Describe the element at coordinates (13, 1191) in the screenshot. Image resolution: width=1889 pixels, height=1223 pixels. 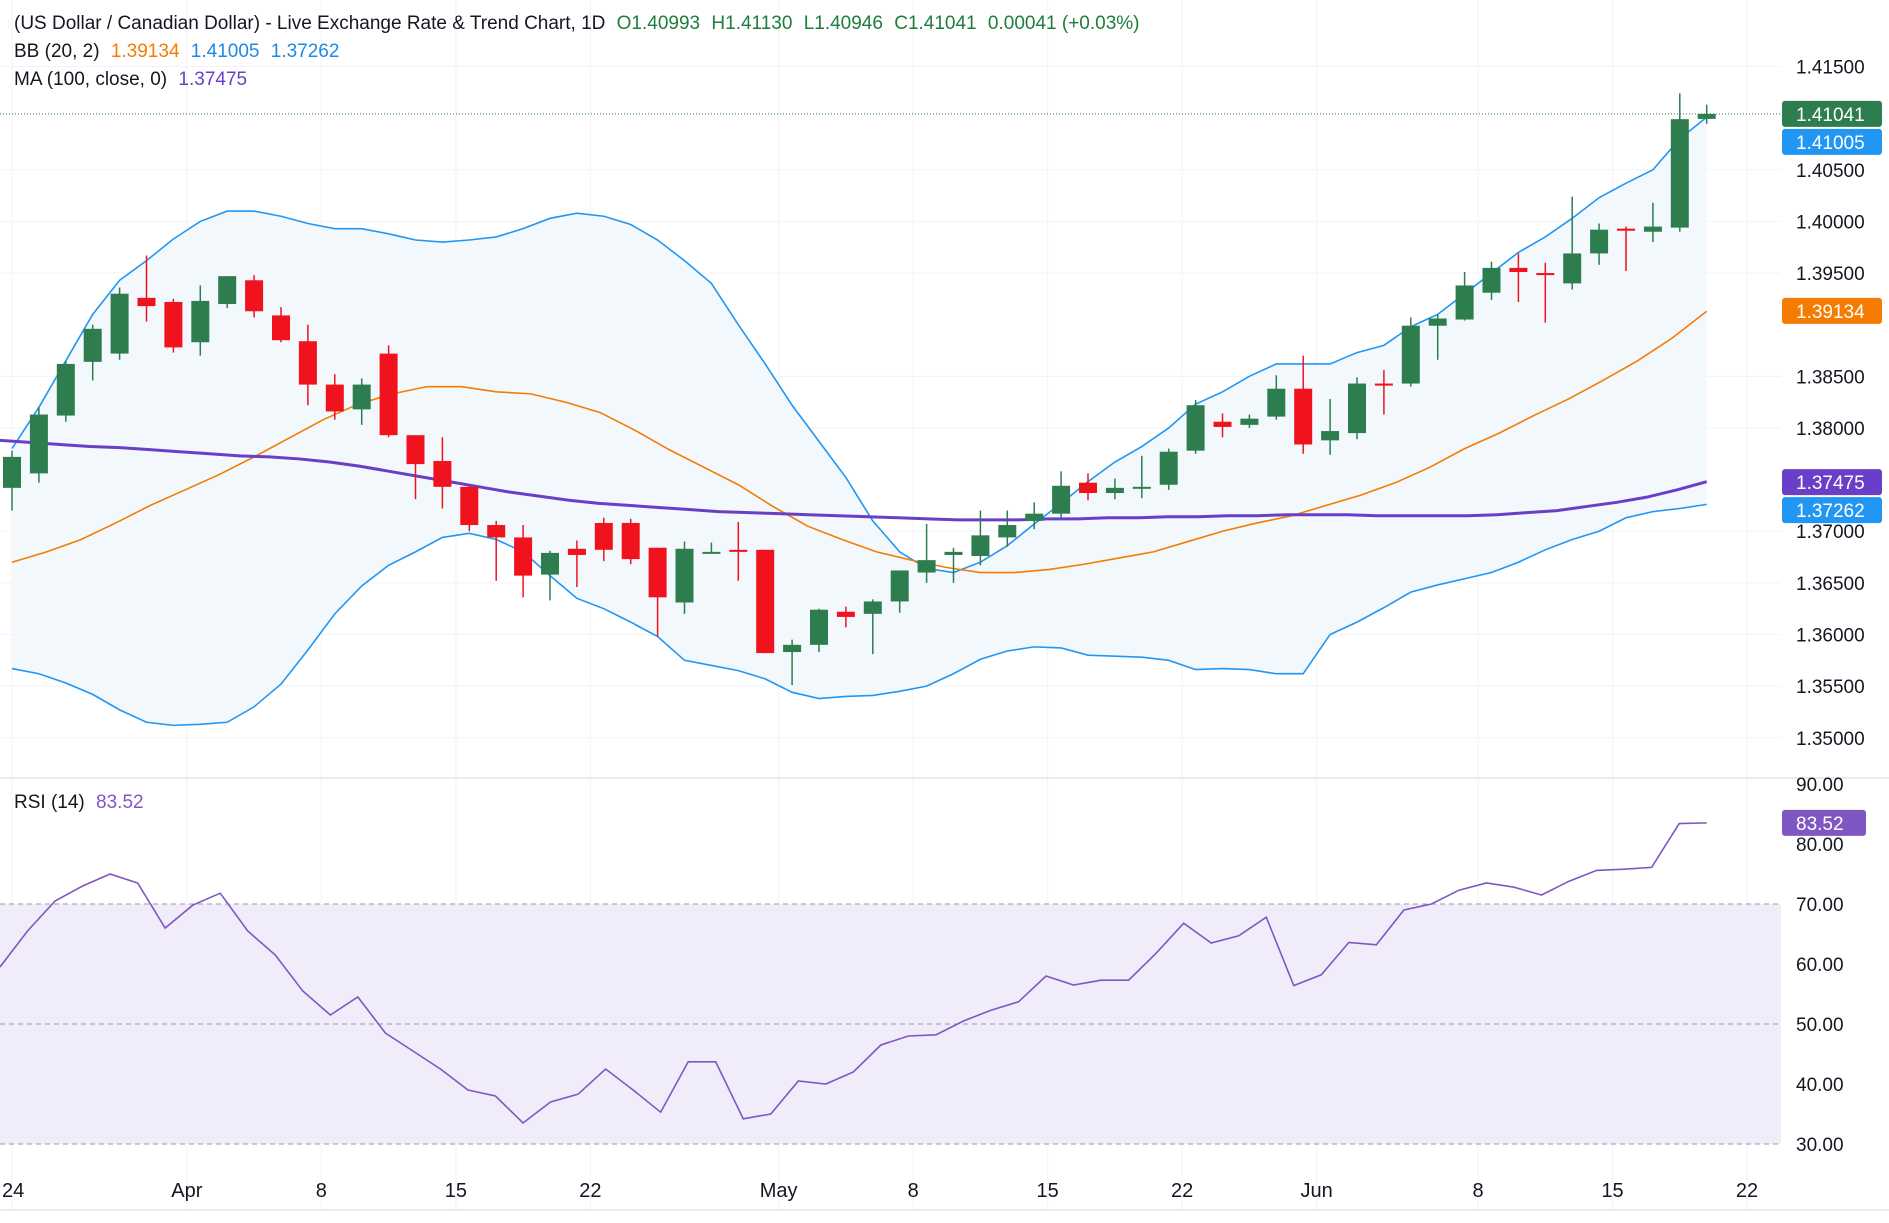
I see `date-tick-label: 24` at that location.